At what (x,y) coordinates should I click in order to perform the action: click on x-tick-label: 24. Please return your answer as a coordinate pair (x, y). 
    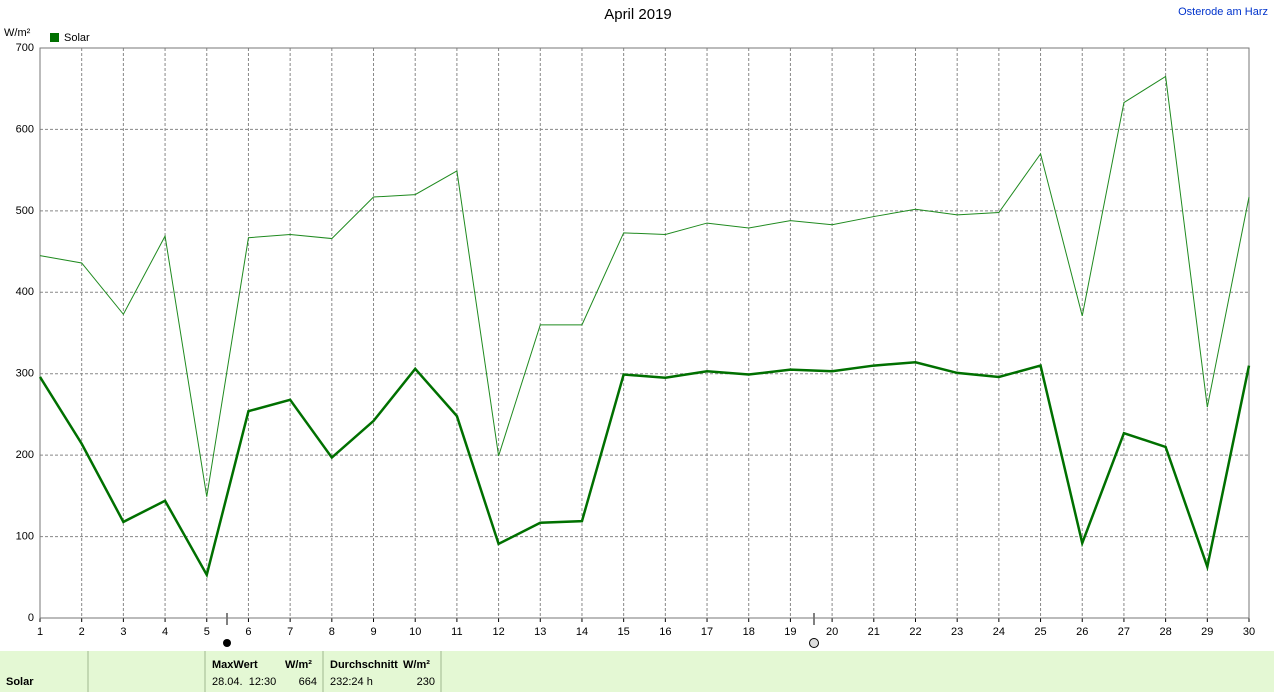
    Looking at the image, I should click on (999, 632).